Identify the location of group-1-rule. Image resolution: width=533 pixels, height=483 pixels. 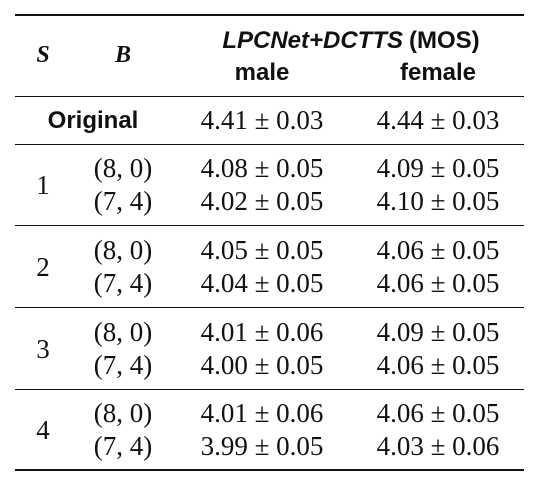
(269, 225).